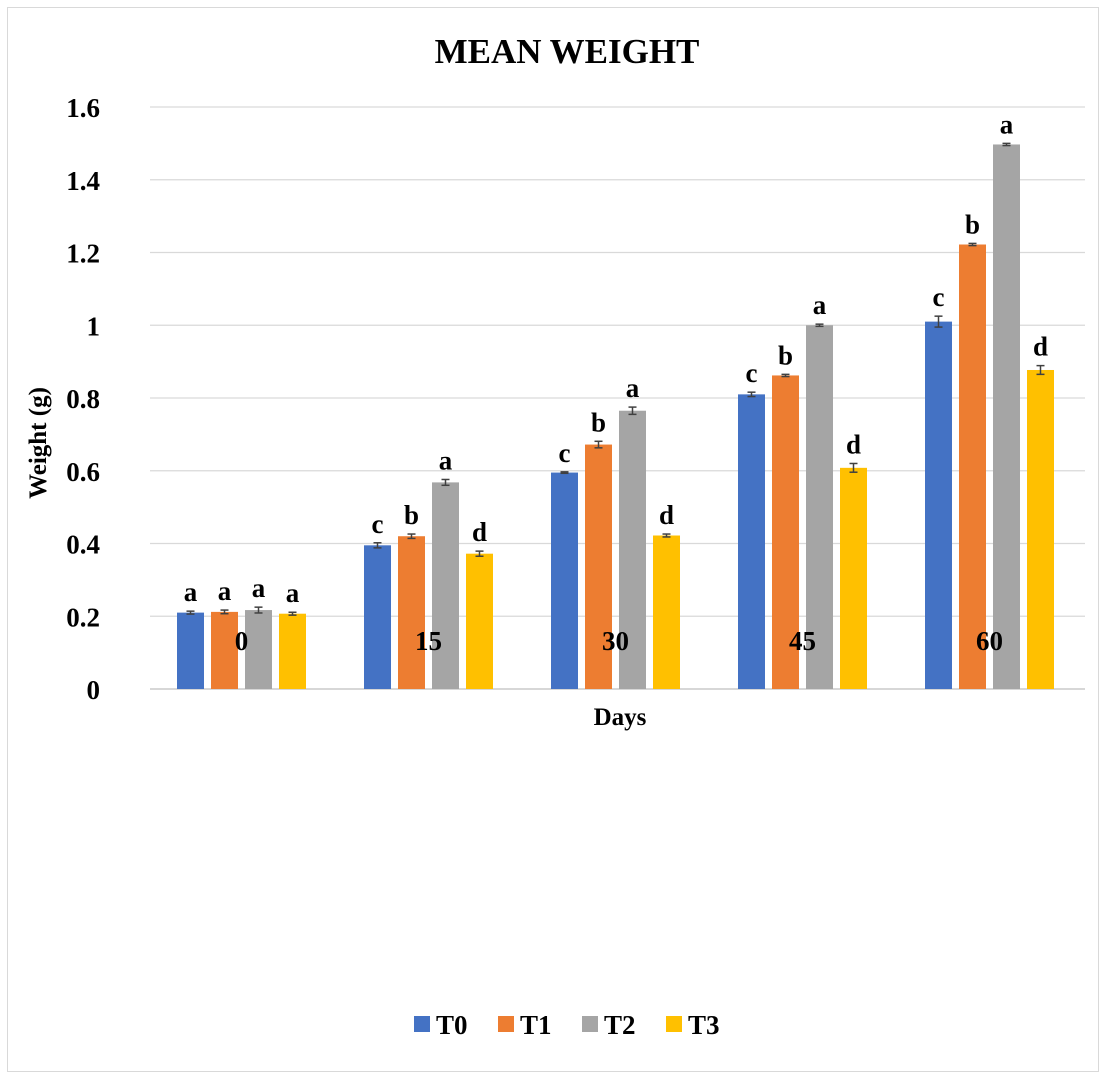  Describe the element at coordinates (620, 1025) in the screenshot. I see `legend-label-T2: T2` at that location.